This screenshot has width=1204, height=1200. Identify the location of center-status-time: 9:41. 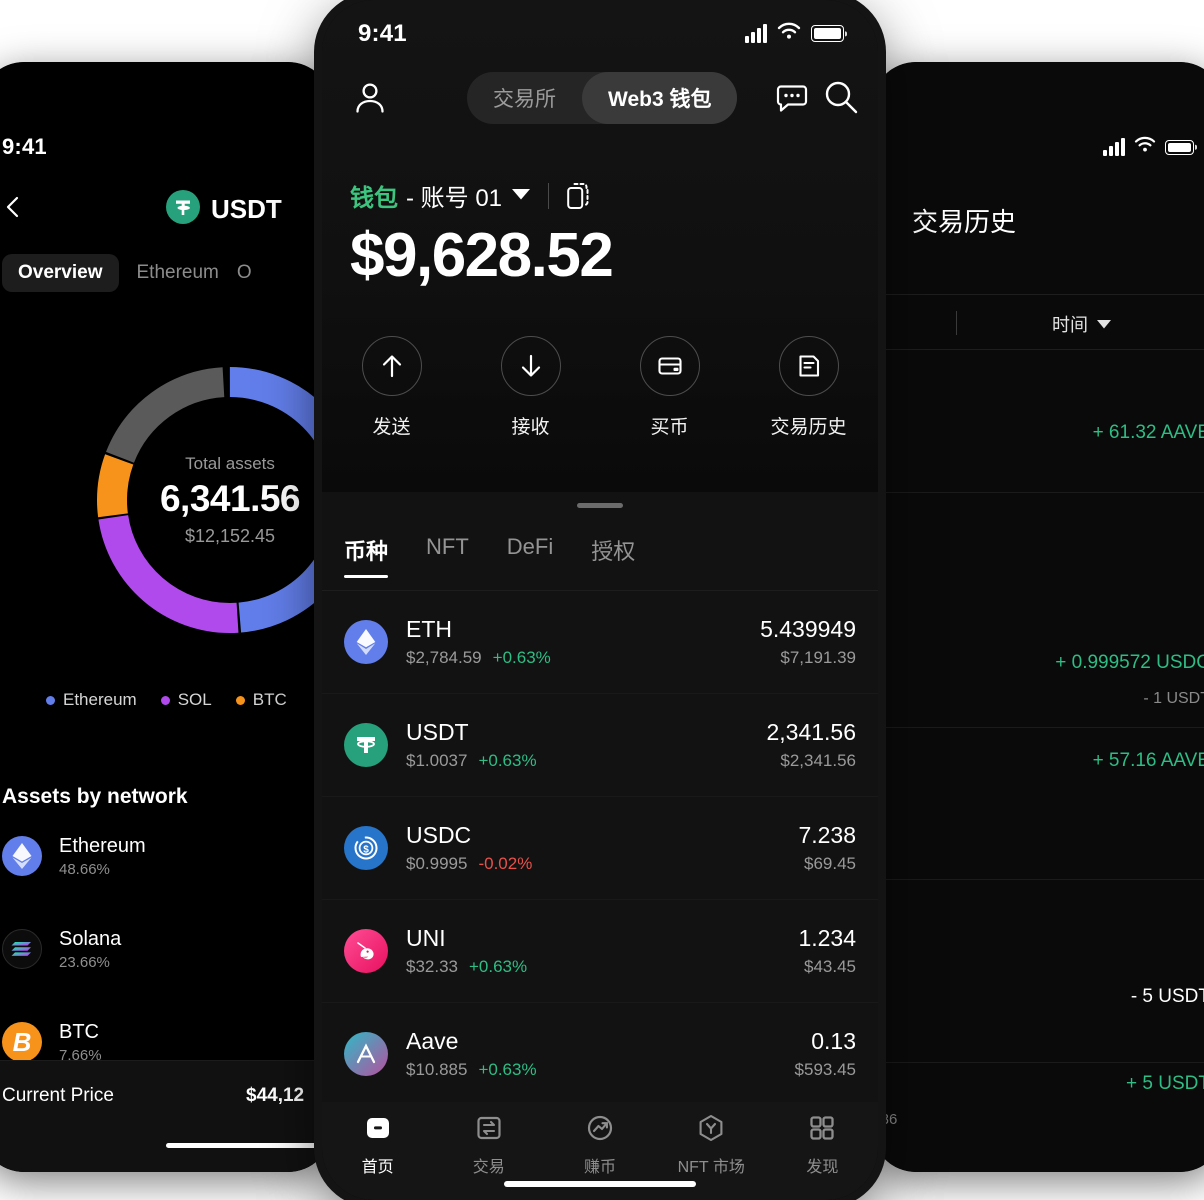
(382, 33).